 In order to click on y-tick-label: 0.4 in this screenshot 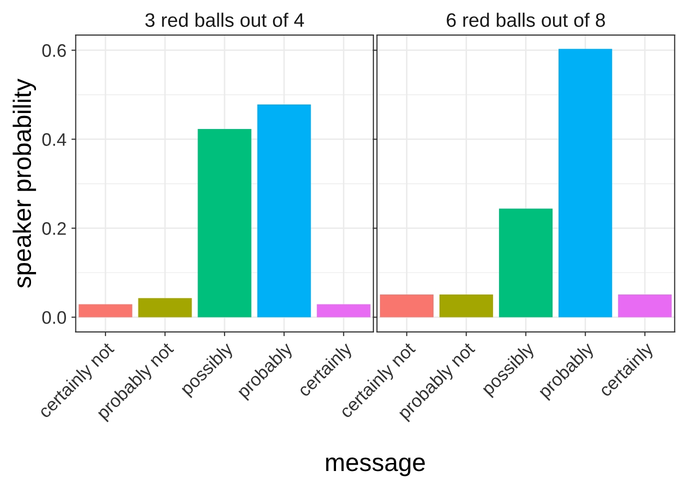, I will do `click(54, 139)`.